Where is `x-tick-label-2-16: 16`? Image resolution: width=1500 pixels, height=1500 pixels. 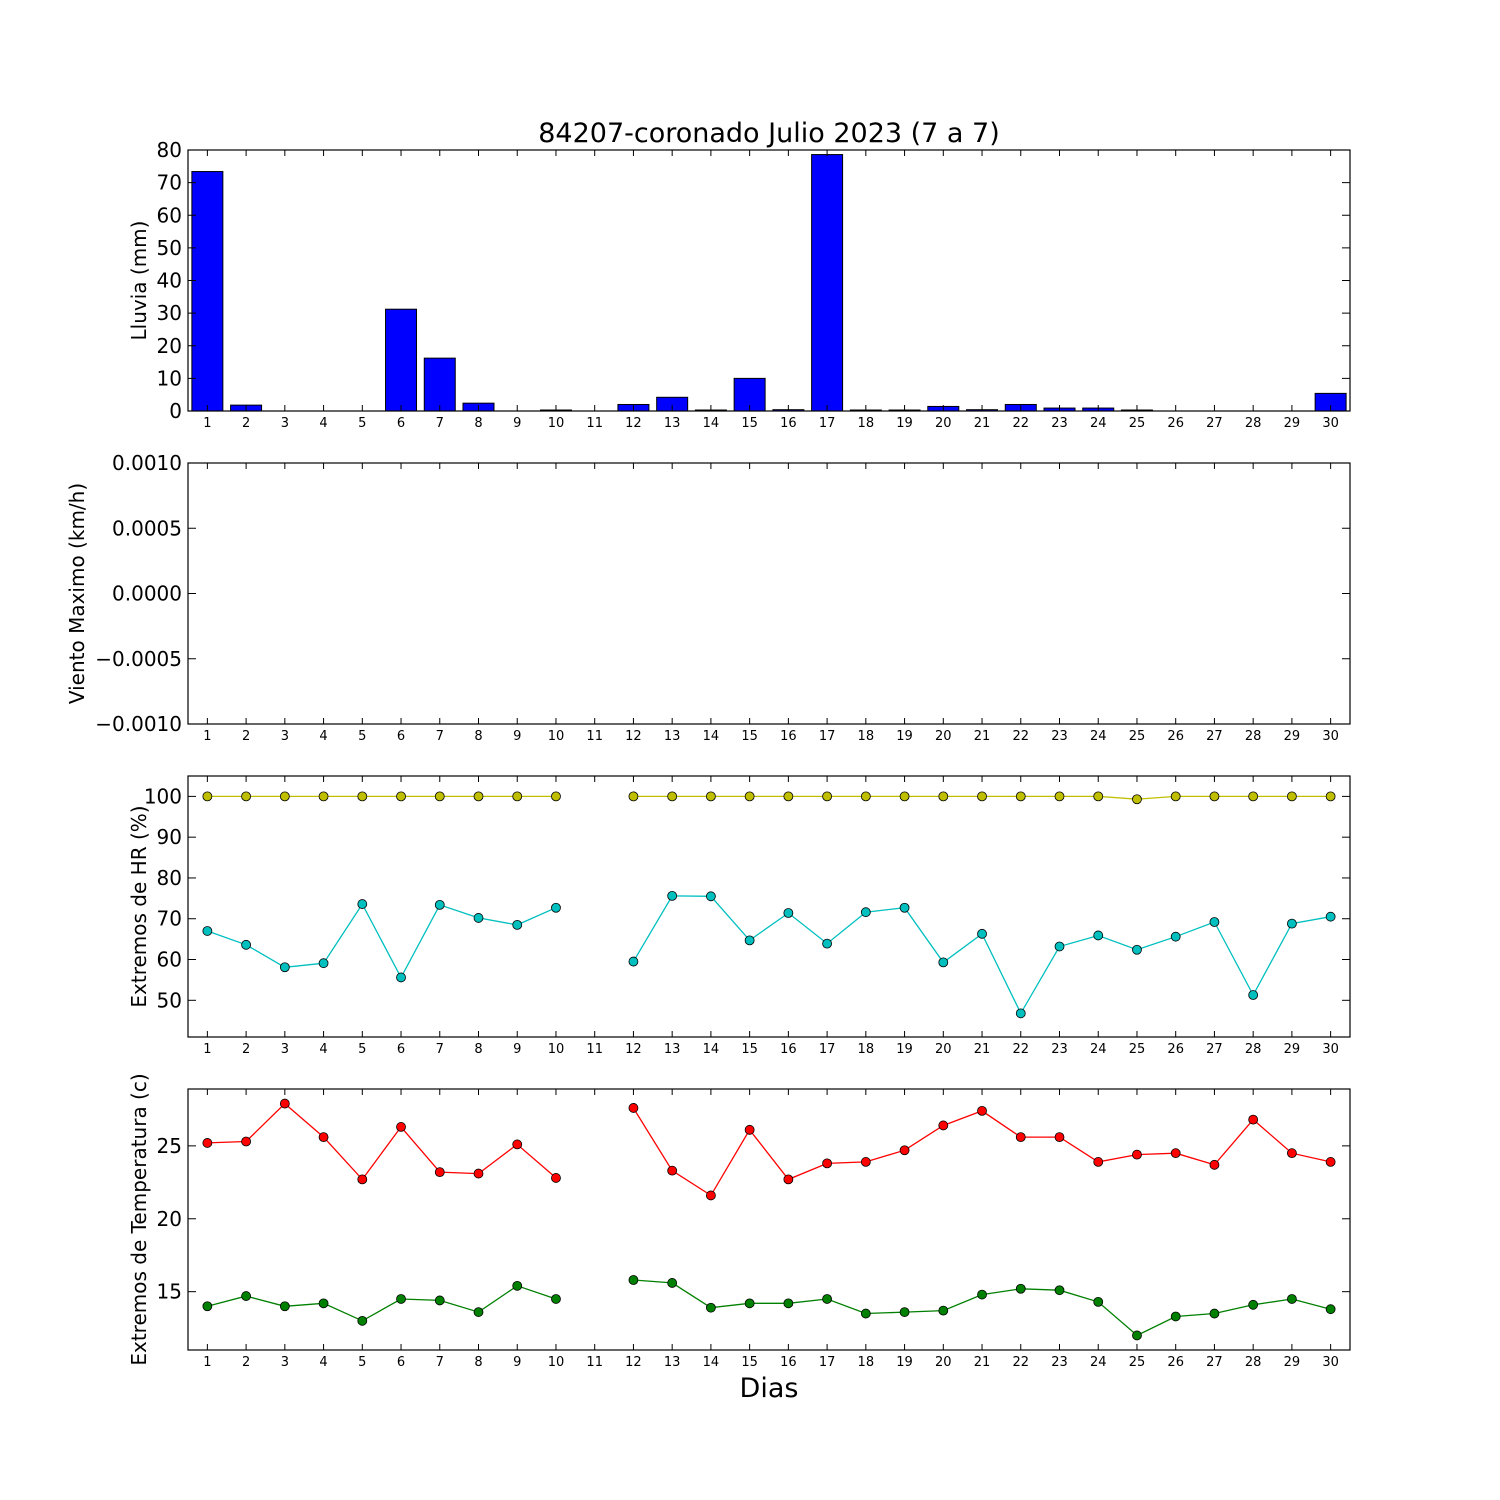 x-tick-label-2-16: 16 is located at coordinates (788, 1049).